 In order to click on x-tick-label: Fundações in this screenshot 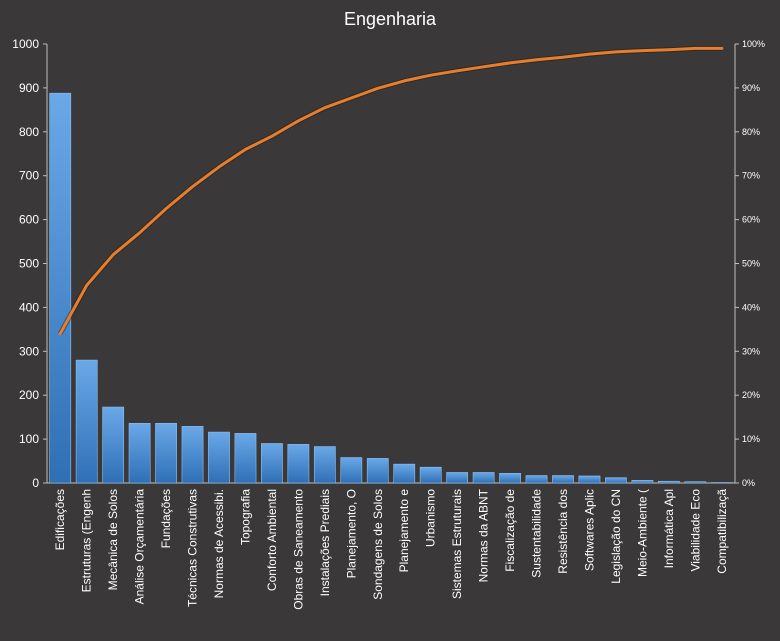, I will do `click(166, 518)`.